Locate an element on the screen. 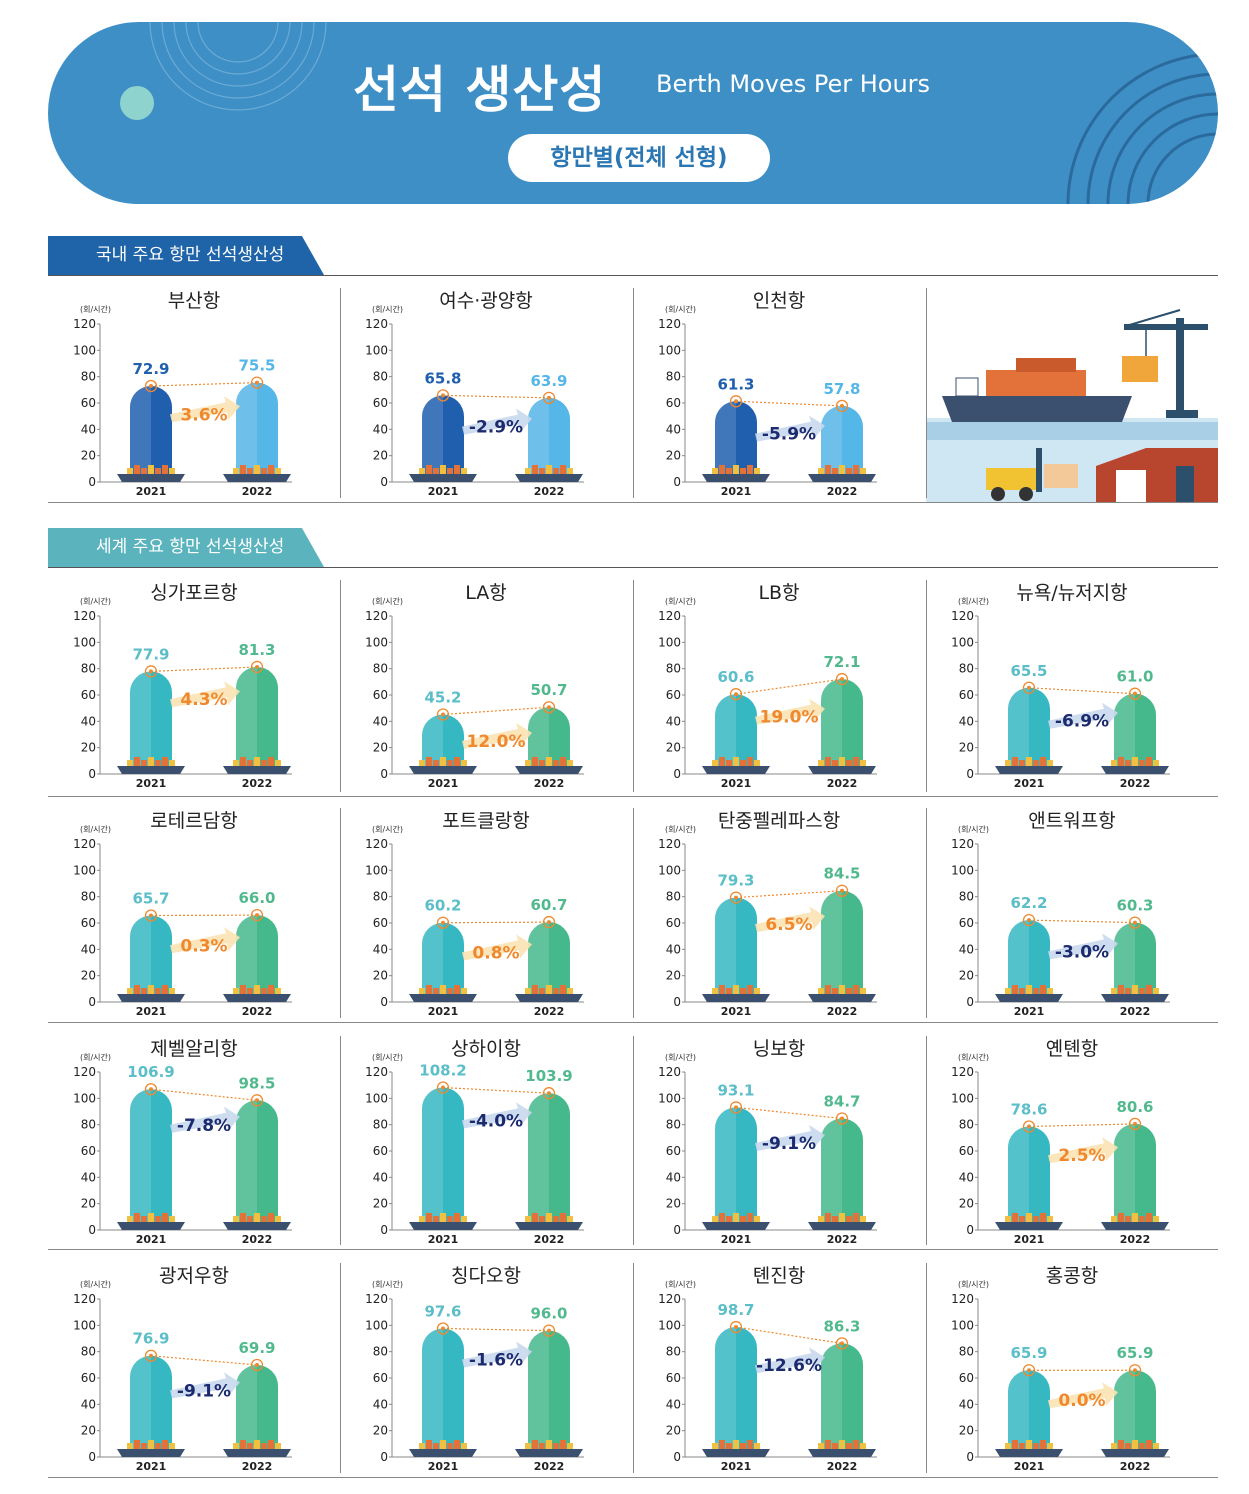  value-label: 65.5 is located at coordinates (1028, 671).